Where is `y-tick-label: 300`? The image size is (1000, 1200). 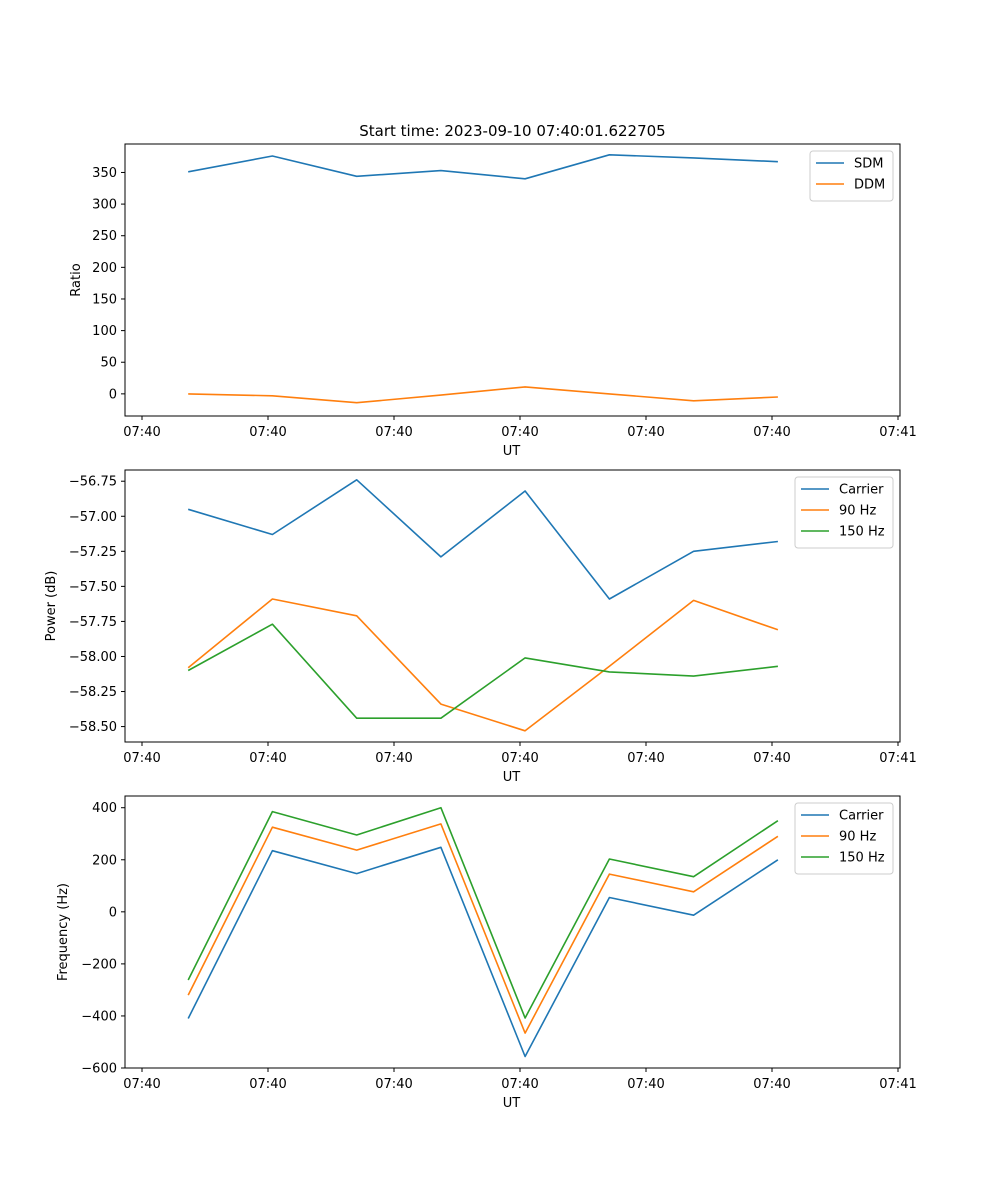 y-tick-label: 300 is located at coordinates (104, 205).